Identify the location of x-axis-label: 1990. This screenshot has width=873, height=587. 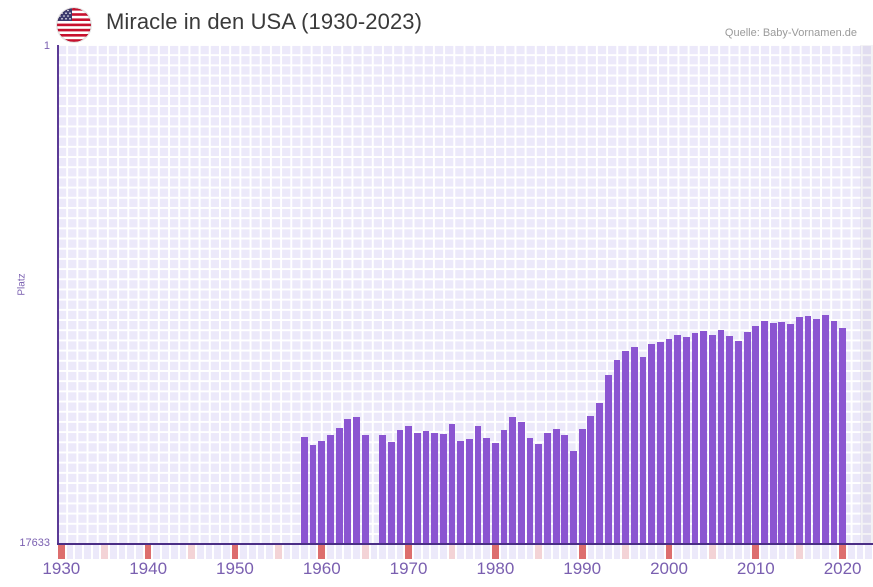
(582, 568).